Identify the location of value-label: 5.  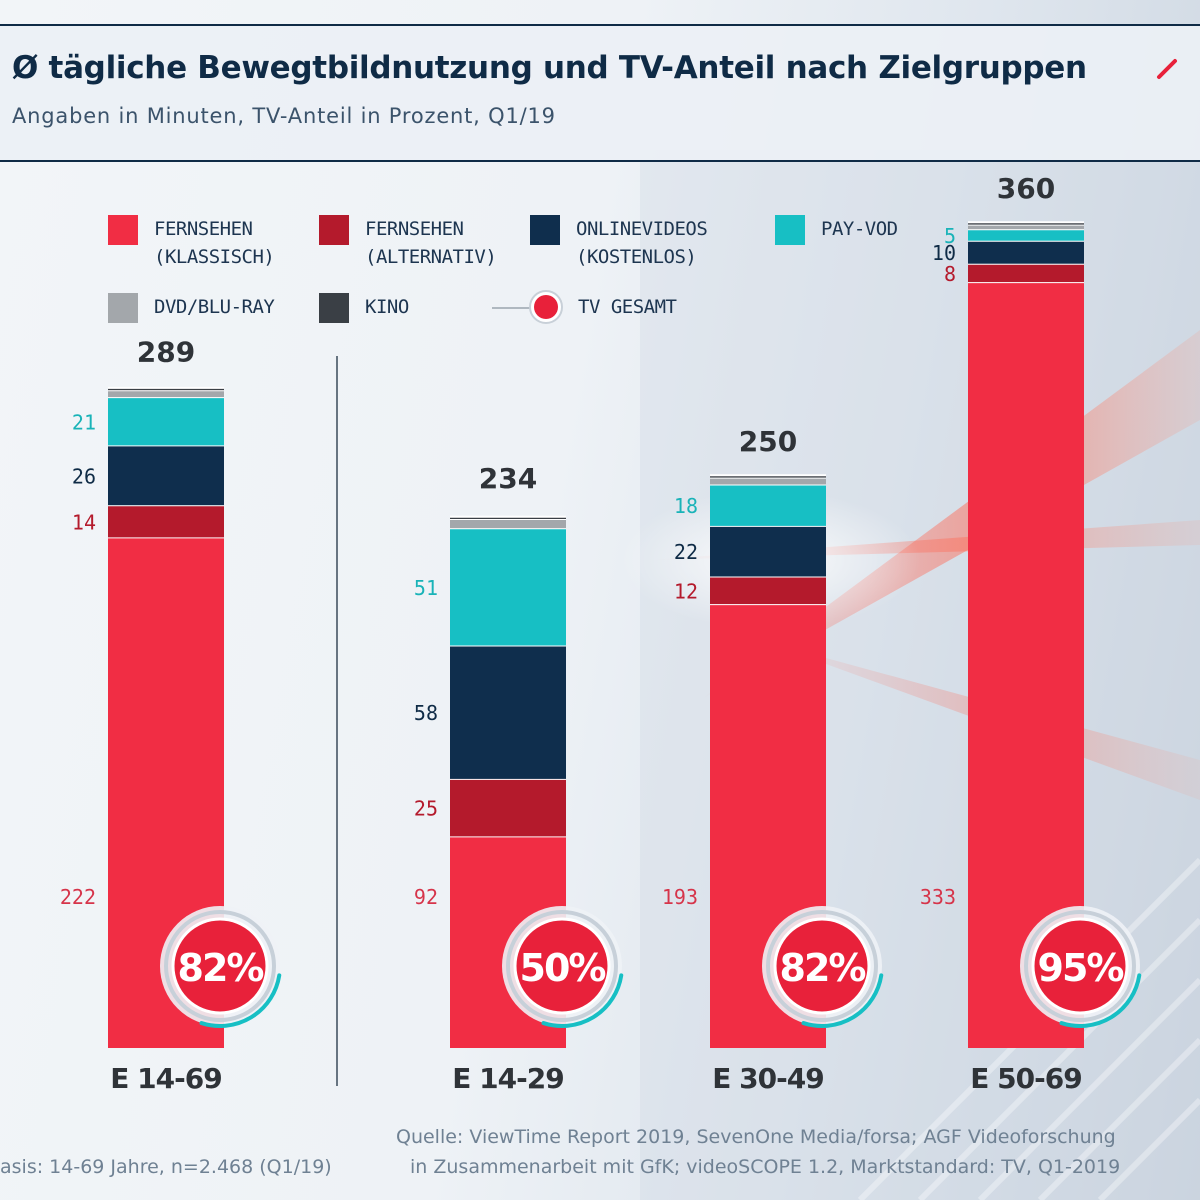
(950, 236).